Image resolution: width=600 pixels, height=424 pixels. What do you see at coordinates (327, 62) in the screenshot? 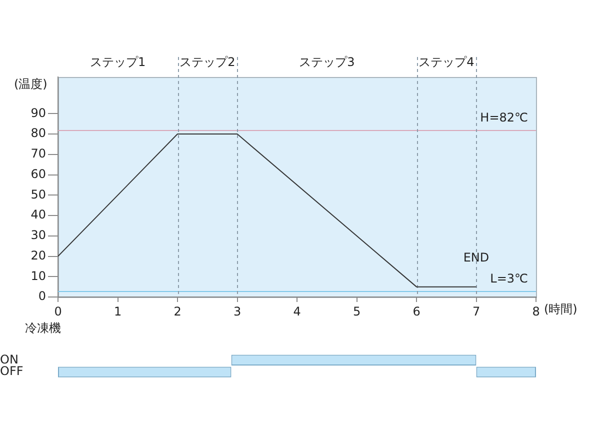
I see `text: ステップ3` at bounding box center [327, 62].